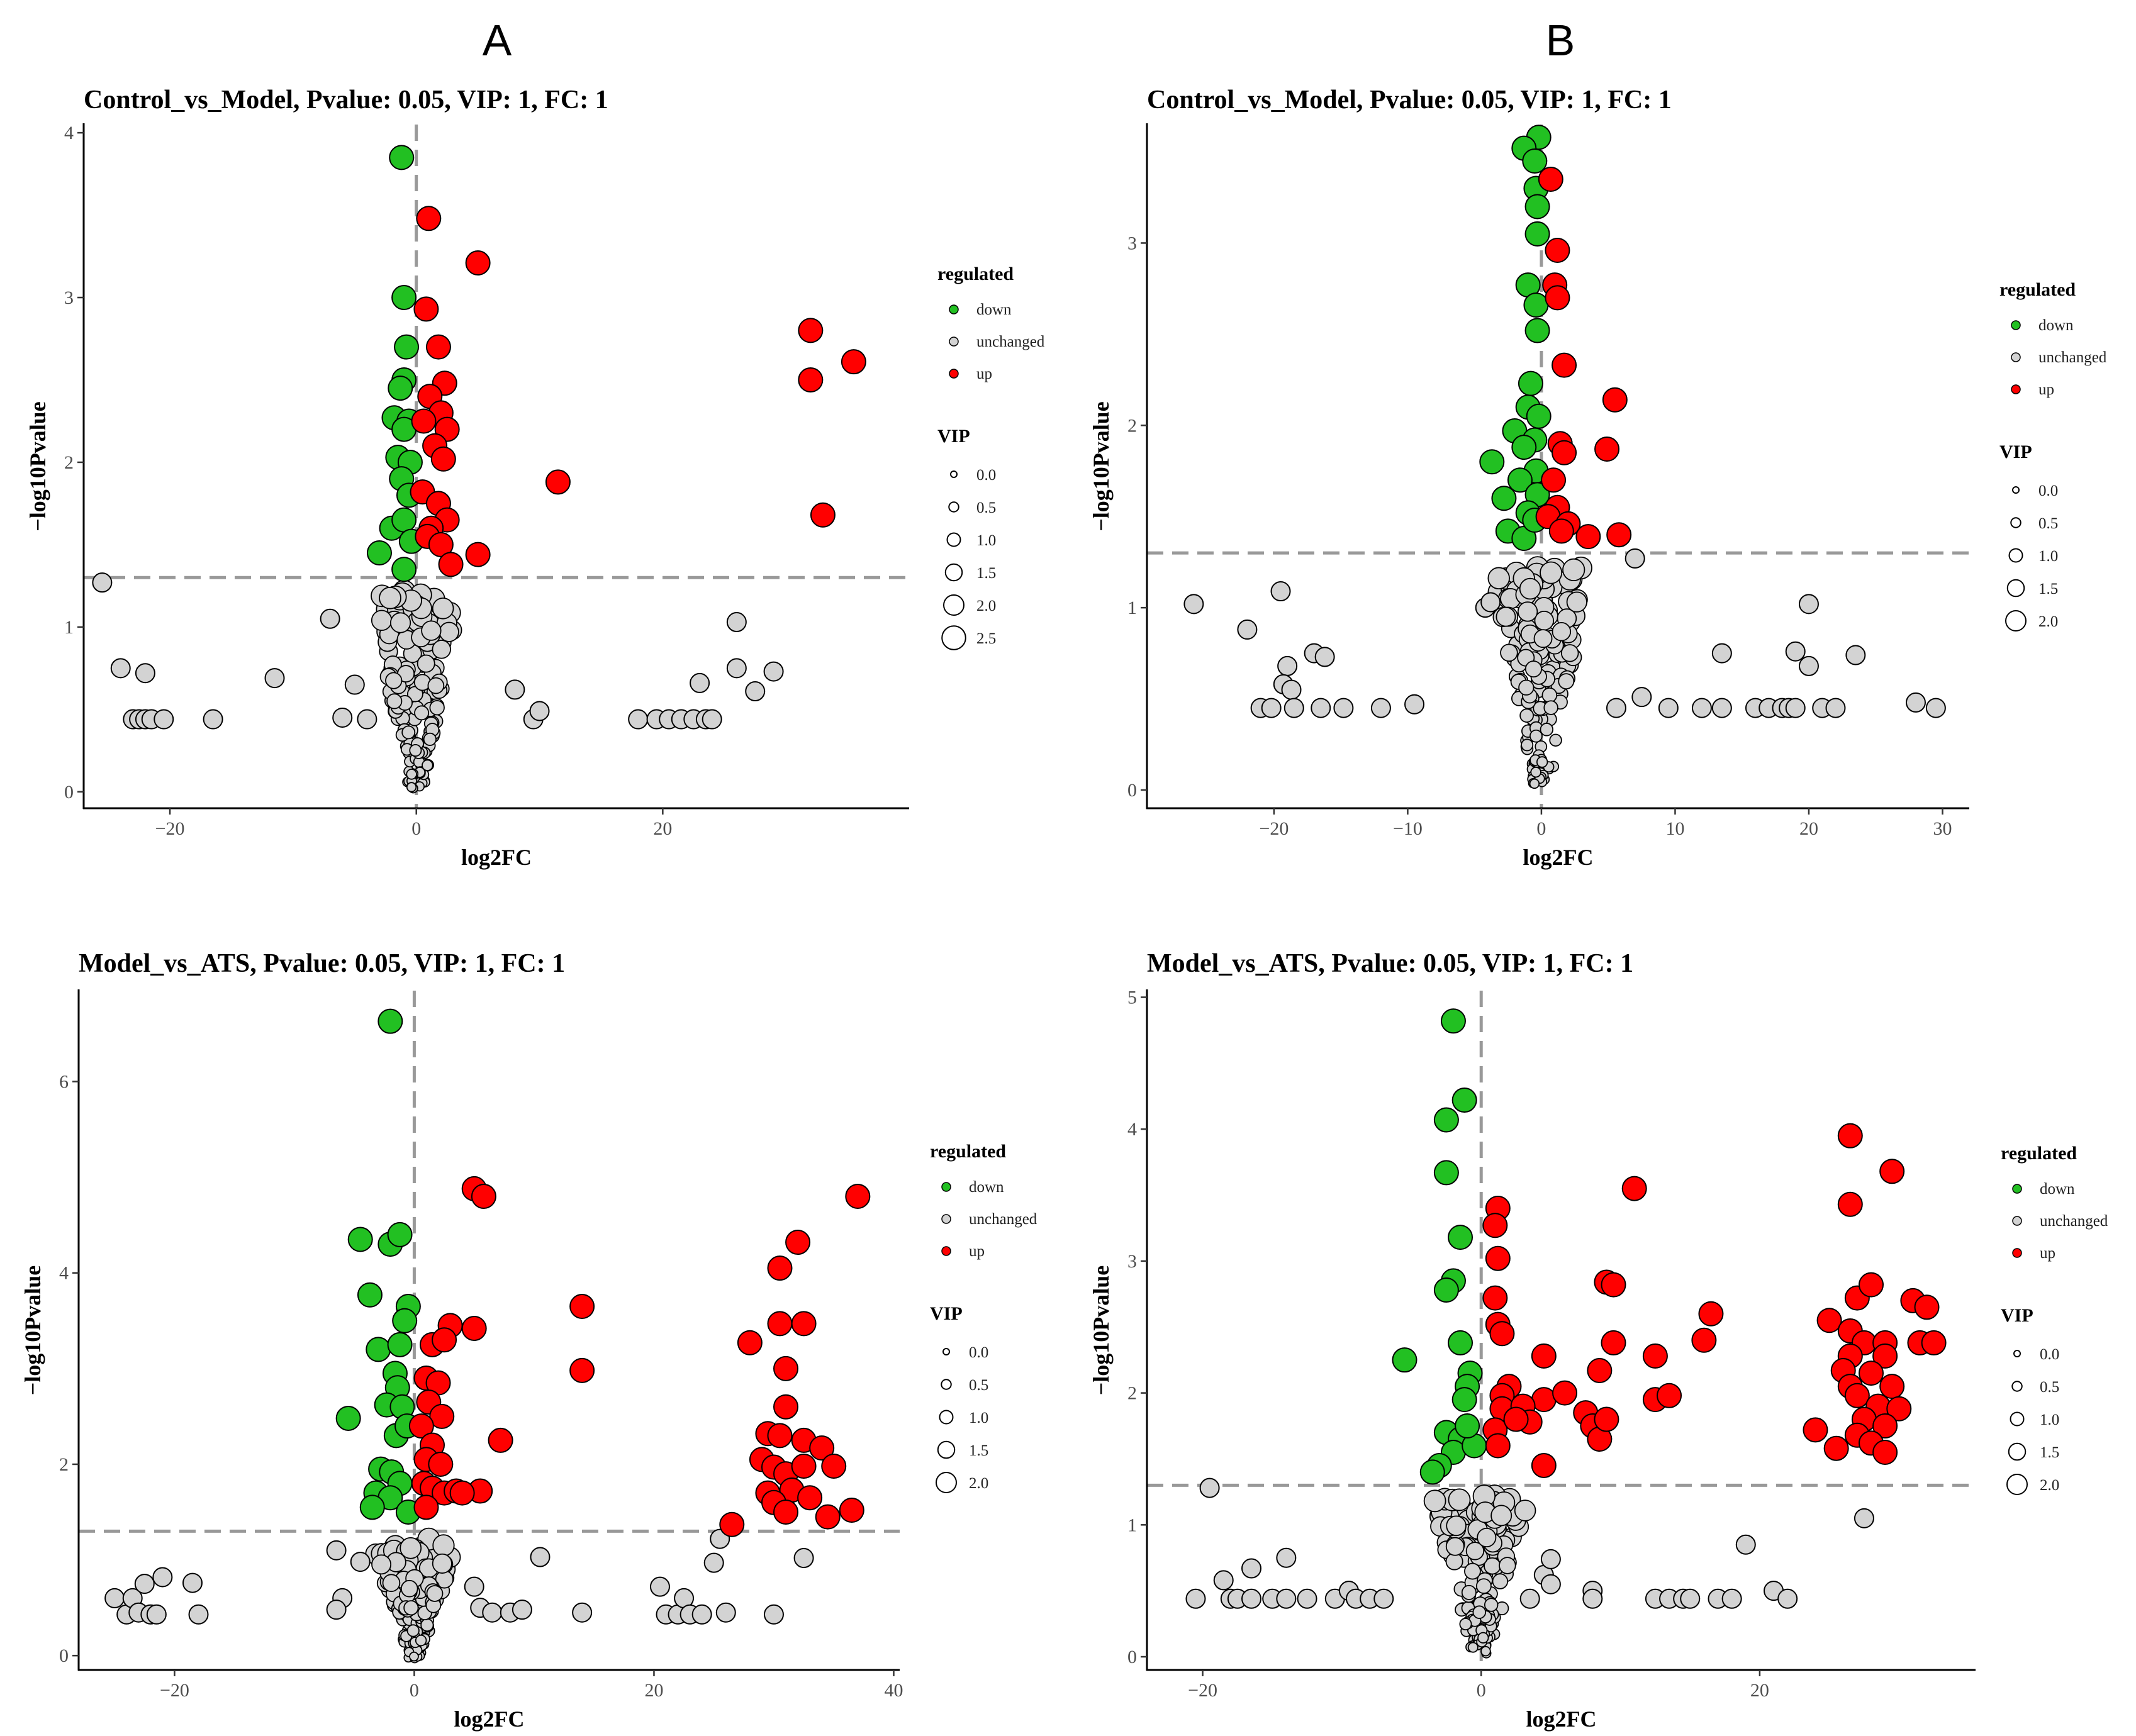 This screenshot has width=2136, height=1736. Describe the element at coordinates (1942, 828) in the screenshot. I see `x-tick-label: 30` at that location.